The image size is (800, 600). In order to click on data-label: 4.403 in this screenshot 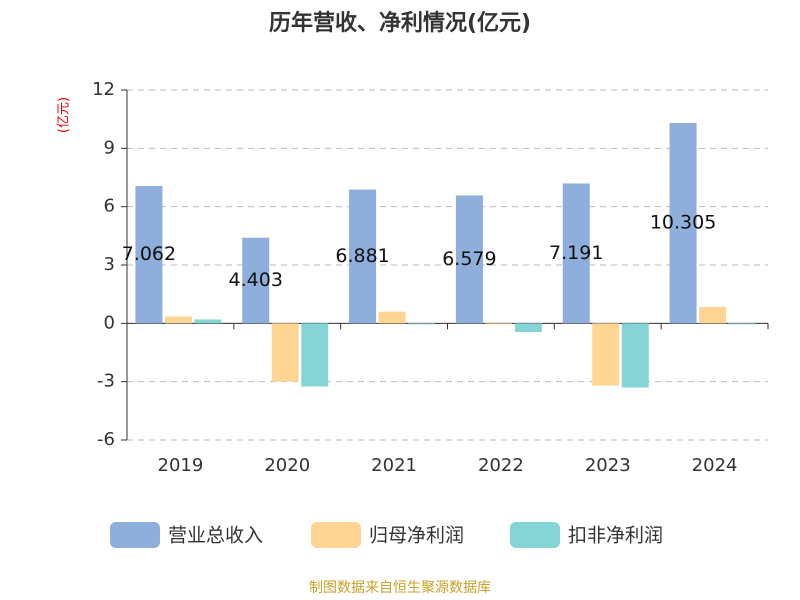, I will do `click(256, 280)`.